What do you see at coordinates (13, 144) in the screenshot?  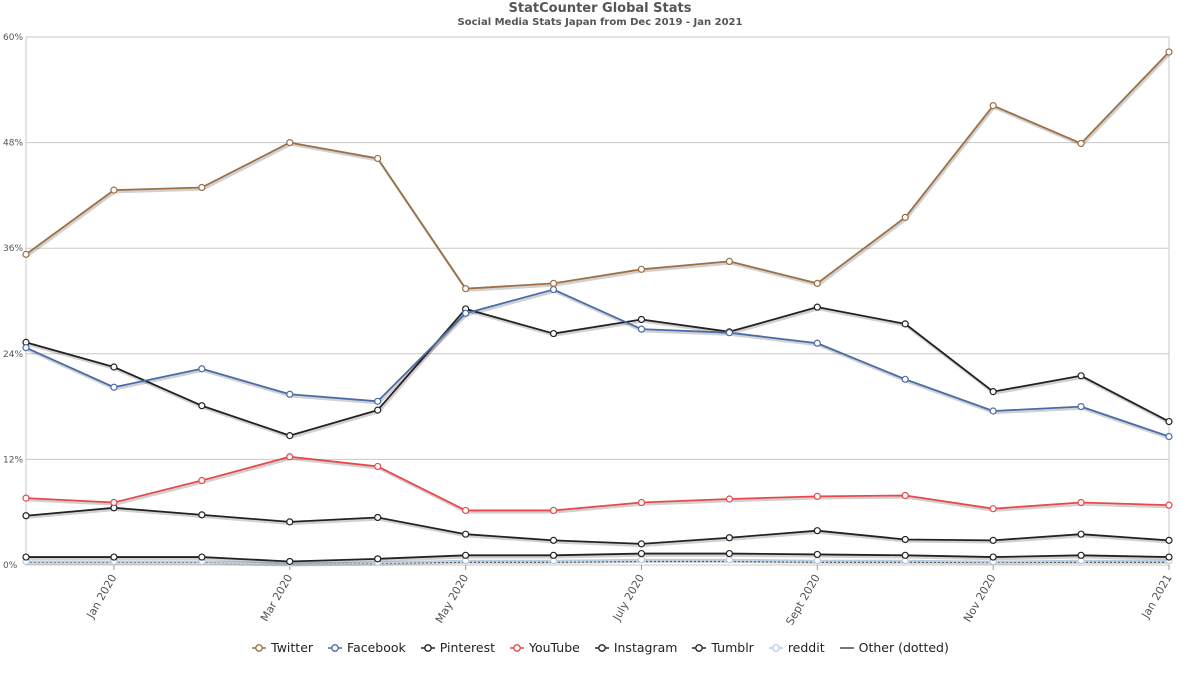 I see `y-tick-label: 48%` at bounding box center [13, 144].